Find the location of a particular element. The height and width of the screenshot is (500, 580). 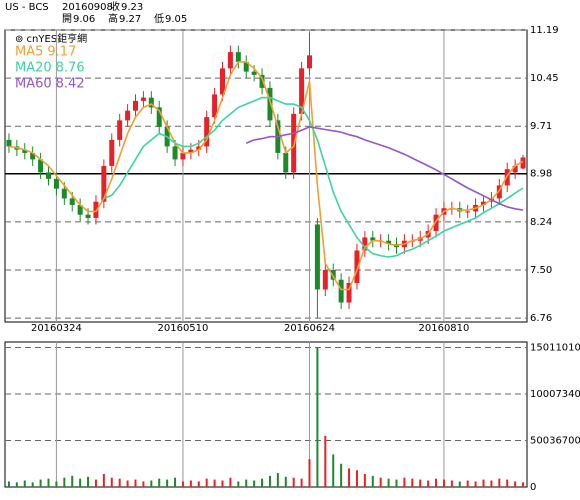

volume-tick-label: 150110100 is located at coordinates (555, 347).